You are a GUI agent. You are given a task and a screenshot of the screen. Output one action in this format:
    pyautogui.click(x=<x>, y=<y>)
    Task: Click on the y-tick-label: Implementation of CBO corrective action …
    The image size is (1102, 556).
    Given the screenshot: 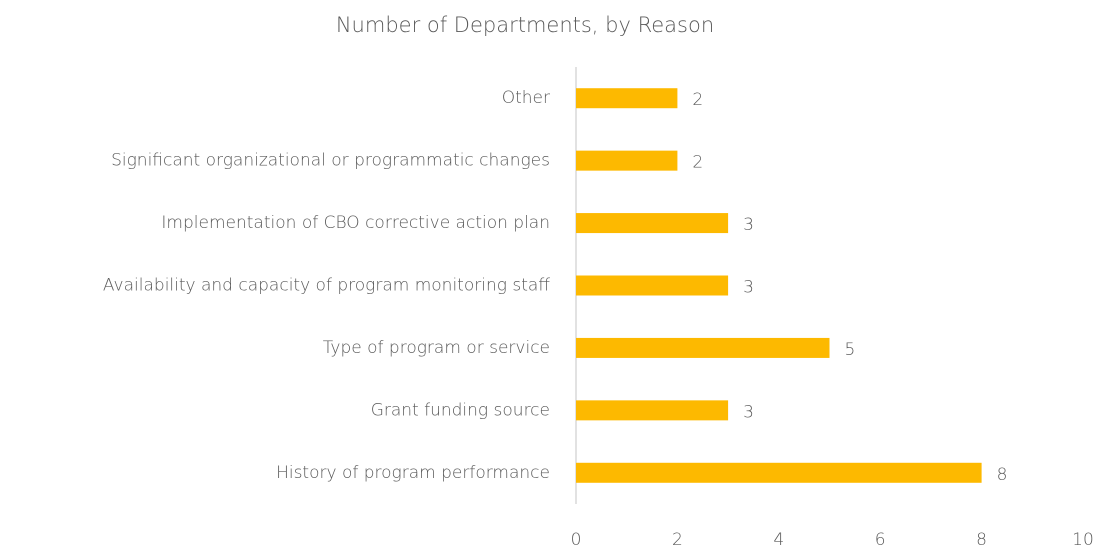 What is the action you would take?
    pyautogui.click(x=355, y=223)
    